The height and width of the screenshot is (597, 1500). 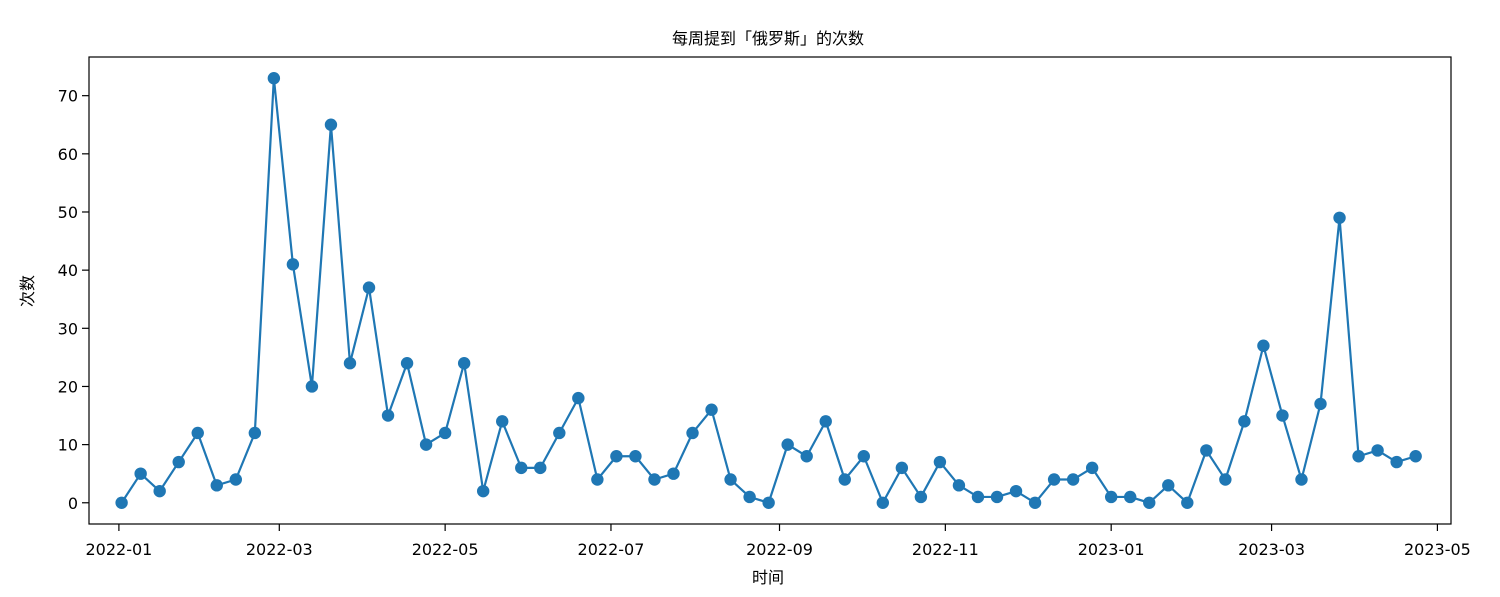 What do you see at coordinates (27, 291) in the screenshot?
I see `y-axis-title: 次数` at bounding box center [27, 291].